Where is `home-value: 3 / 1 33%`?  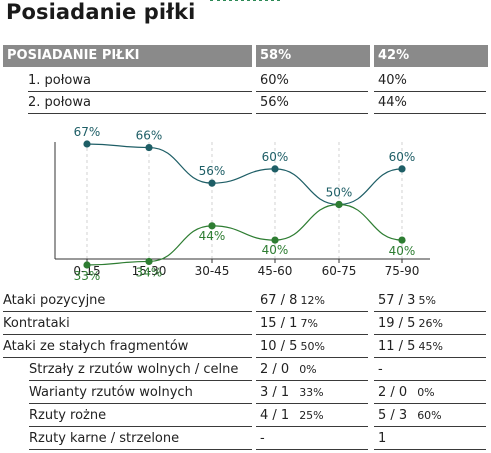
home-value: 3 / 1 33% is located at coordinates (312, 393).